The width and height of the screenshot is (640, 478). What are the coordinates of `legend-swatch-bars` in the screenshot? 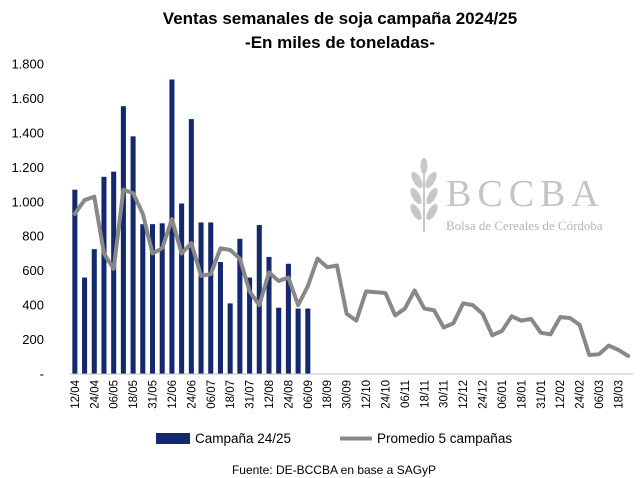 It's located at (173, 438).